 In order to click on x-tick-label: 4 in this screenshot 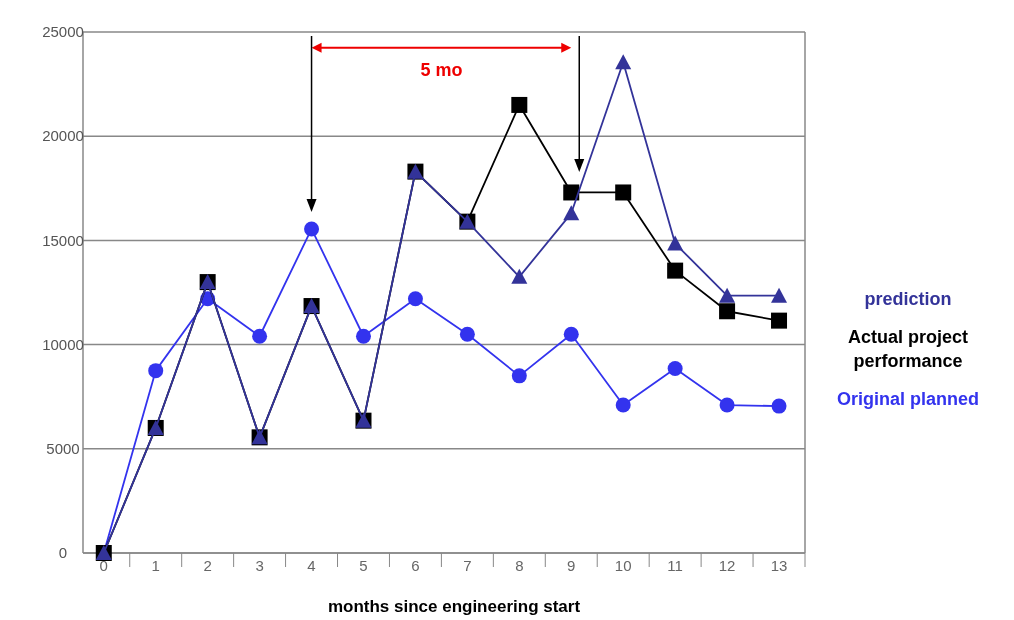, I will do `click(311, 565)`.